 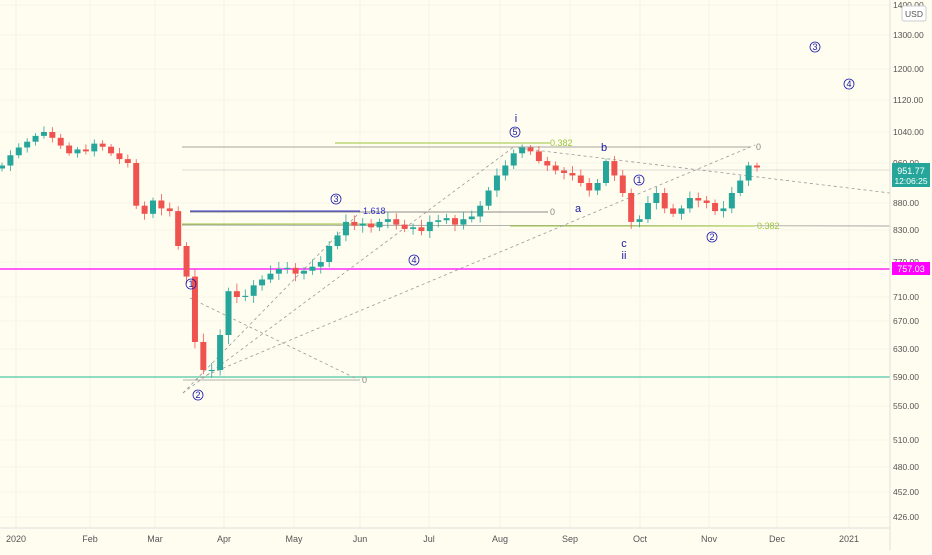 What do you see at coordinates (578, 209) in the screenshot?
I see `wave-a-label: a` at bounding box center [578, 209].